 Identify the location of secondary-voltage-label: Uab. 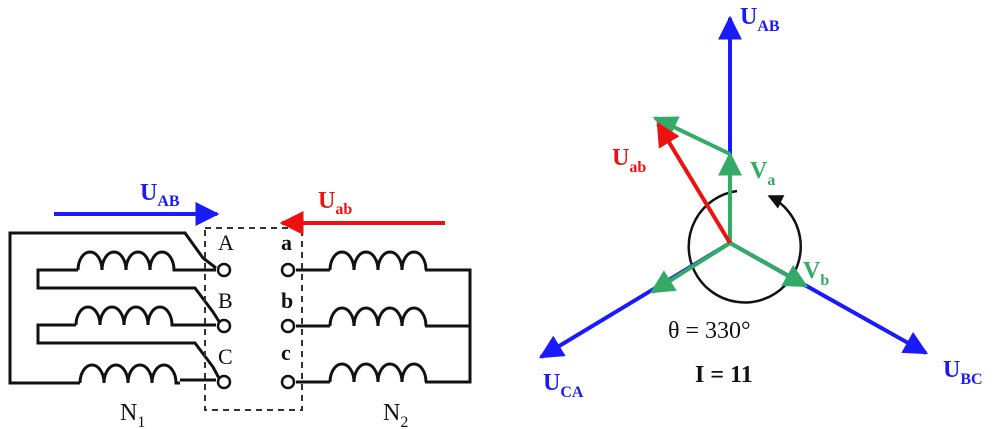
(335, 203).